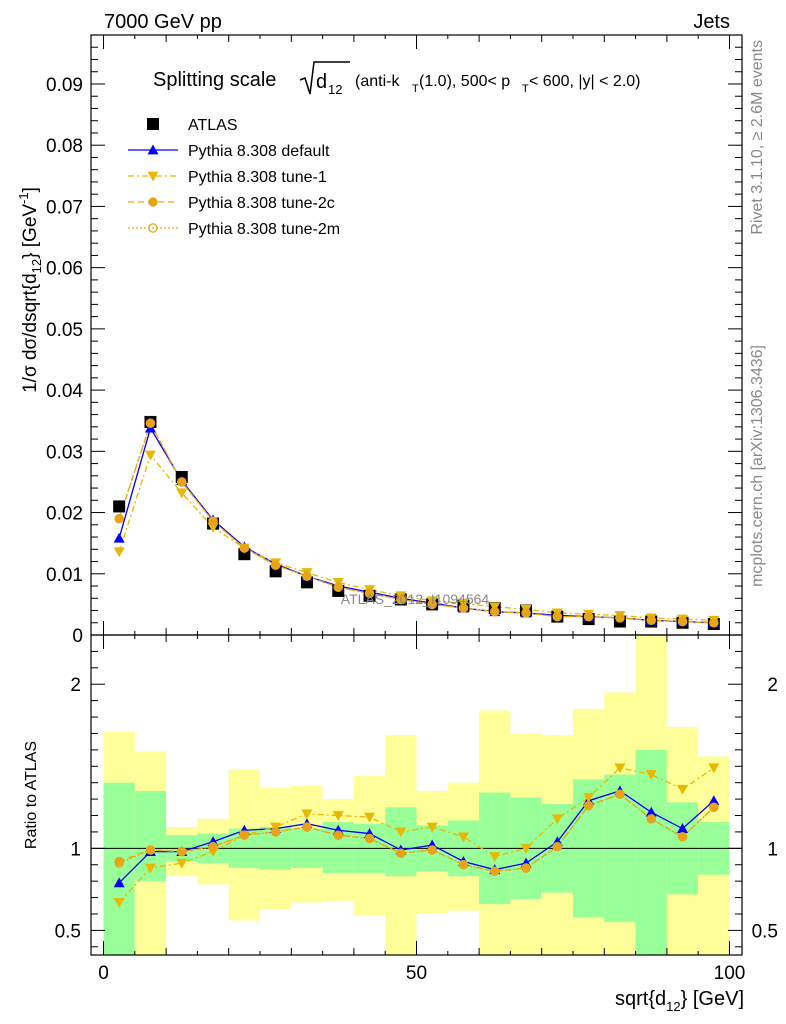  Describe the element at coordinates (75, 685) in the screenshot. I see `ratio-y-tick-label: 2` at that location.